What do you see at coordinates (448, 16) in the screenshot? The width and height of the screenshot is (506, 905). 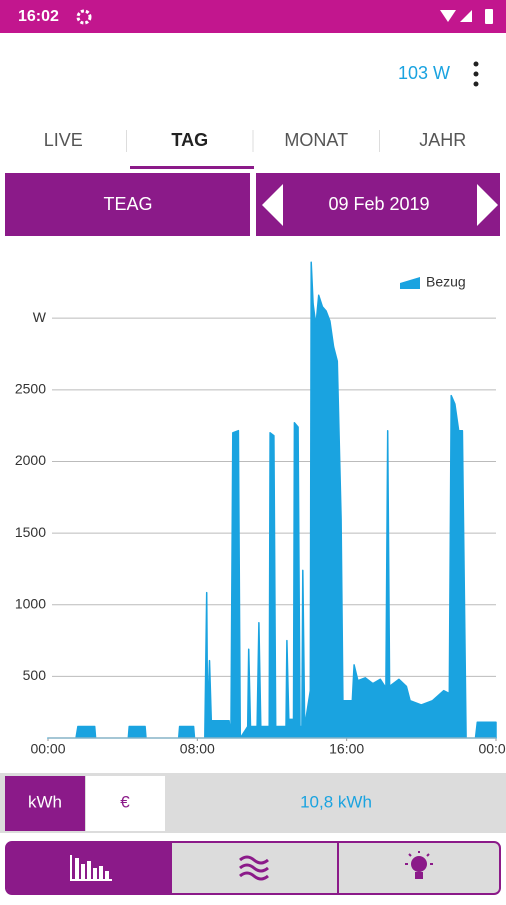 I see `wifi-icon` at bounding box center [448, 16].